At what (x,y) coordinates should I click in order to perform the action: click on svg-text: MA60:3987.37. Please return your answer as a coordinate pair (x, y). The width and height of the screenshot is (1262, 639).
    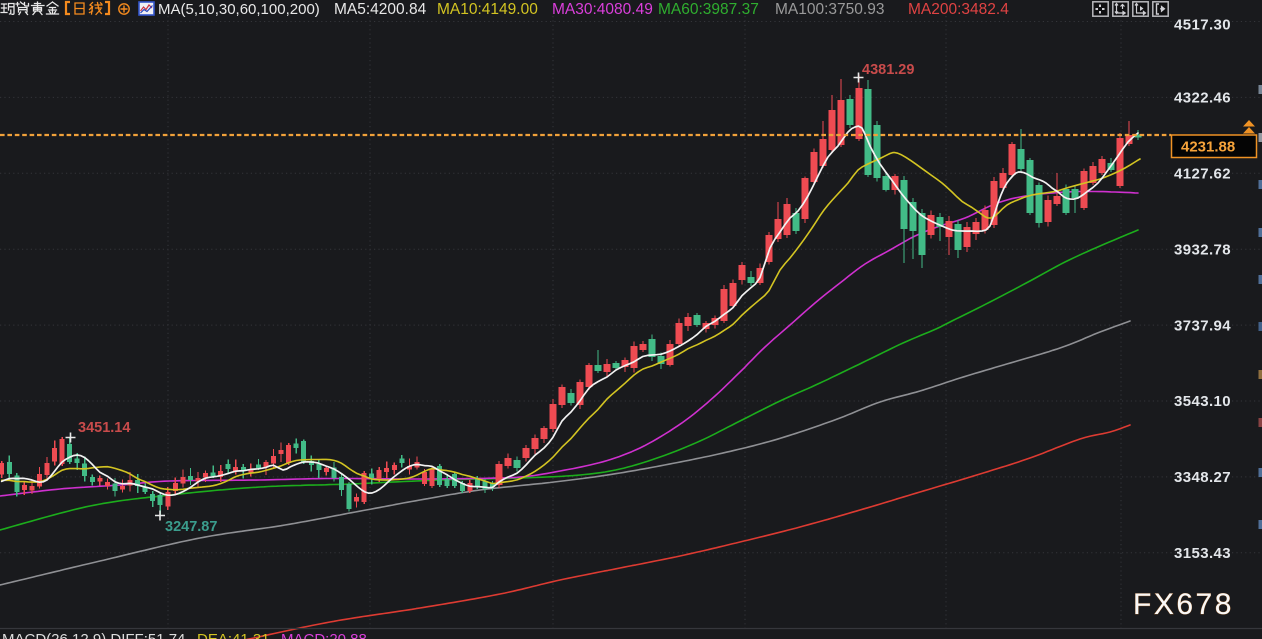
    Looking at the image, I should click on (708, 9).